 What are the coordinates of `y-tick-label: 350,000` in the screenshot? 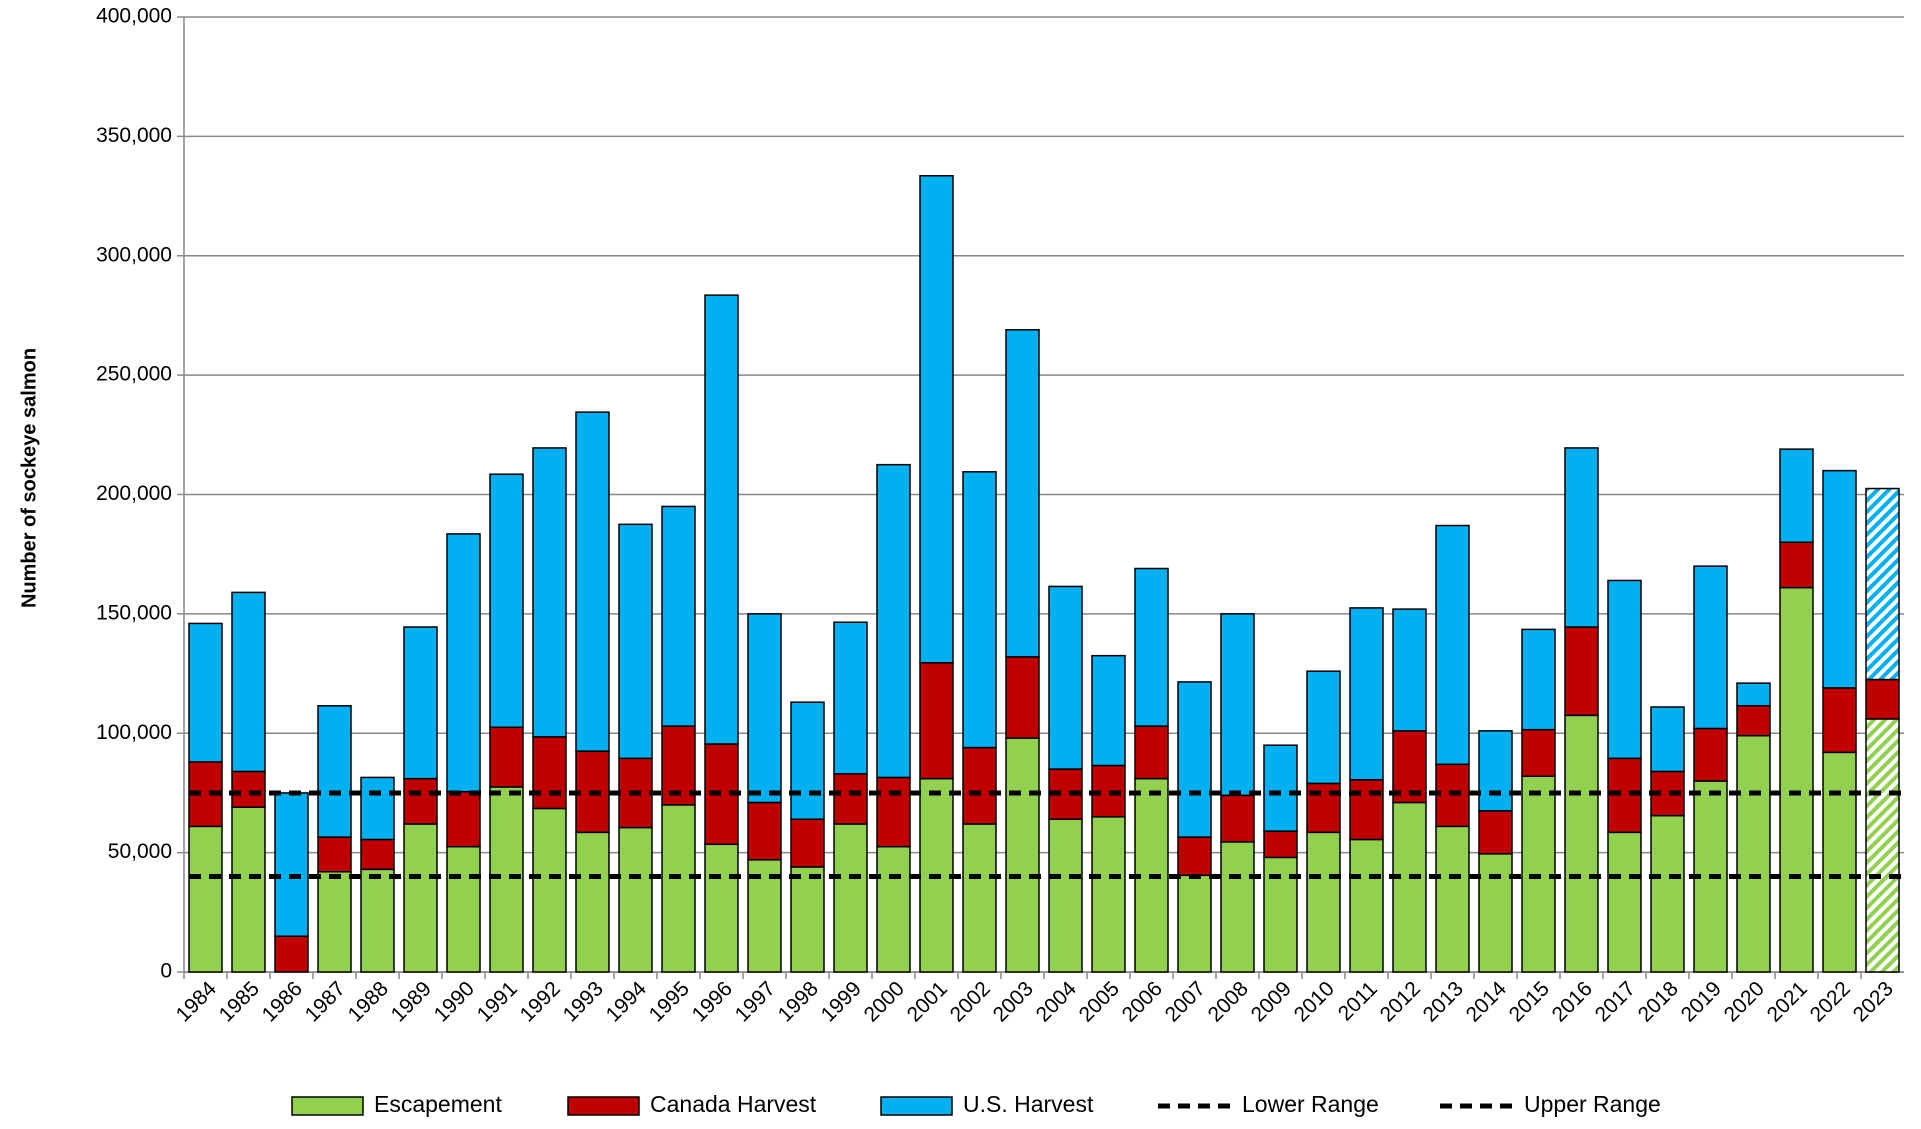 It's located at (134, 135).